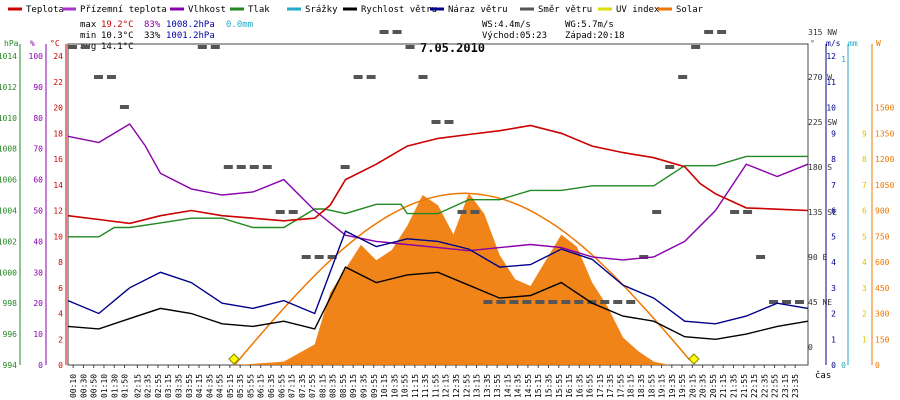  Describe the element at coordinates (882, 236) in the screenshot. I see `y-tick-label: 750` at that location.